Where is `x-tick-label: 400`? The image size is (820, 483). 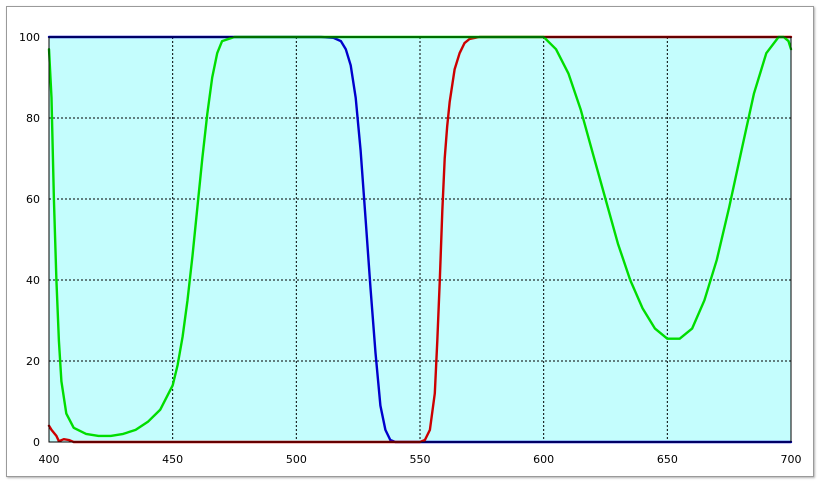
x-tick-label: 400 is located at coordinates (49, 459).